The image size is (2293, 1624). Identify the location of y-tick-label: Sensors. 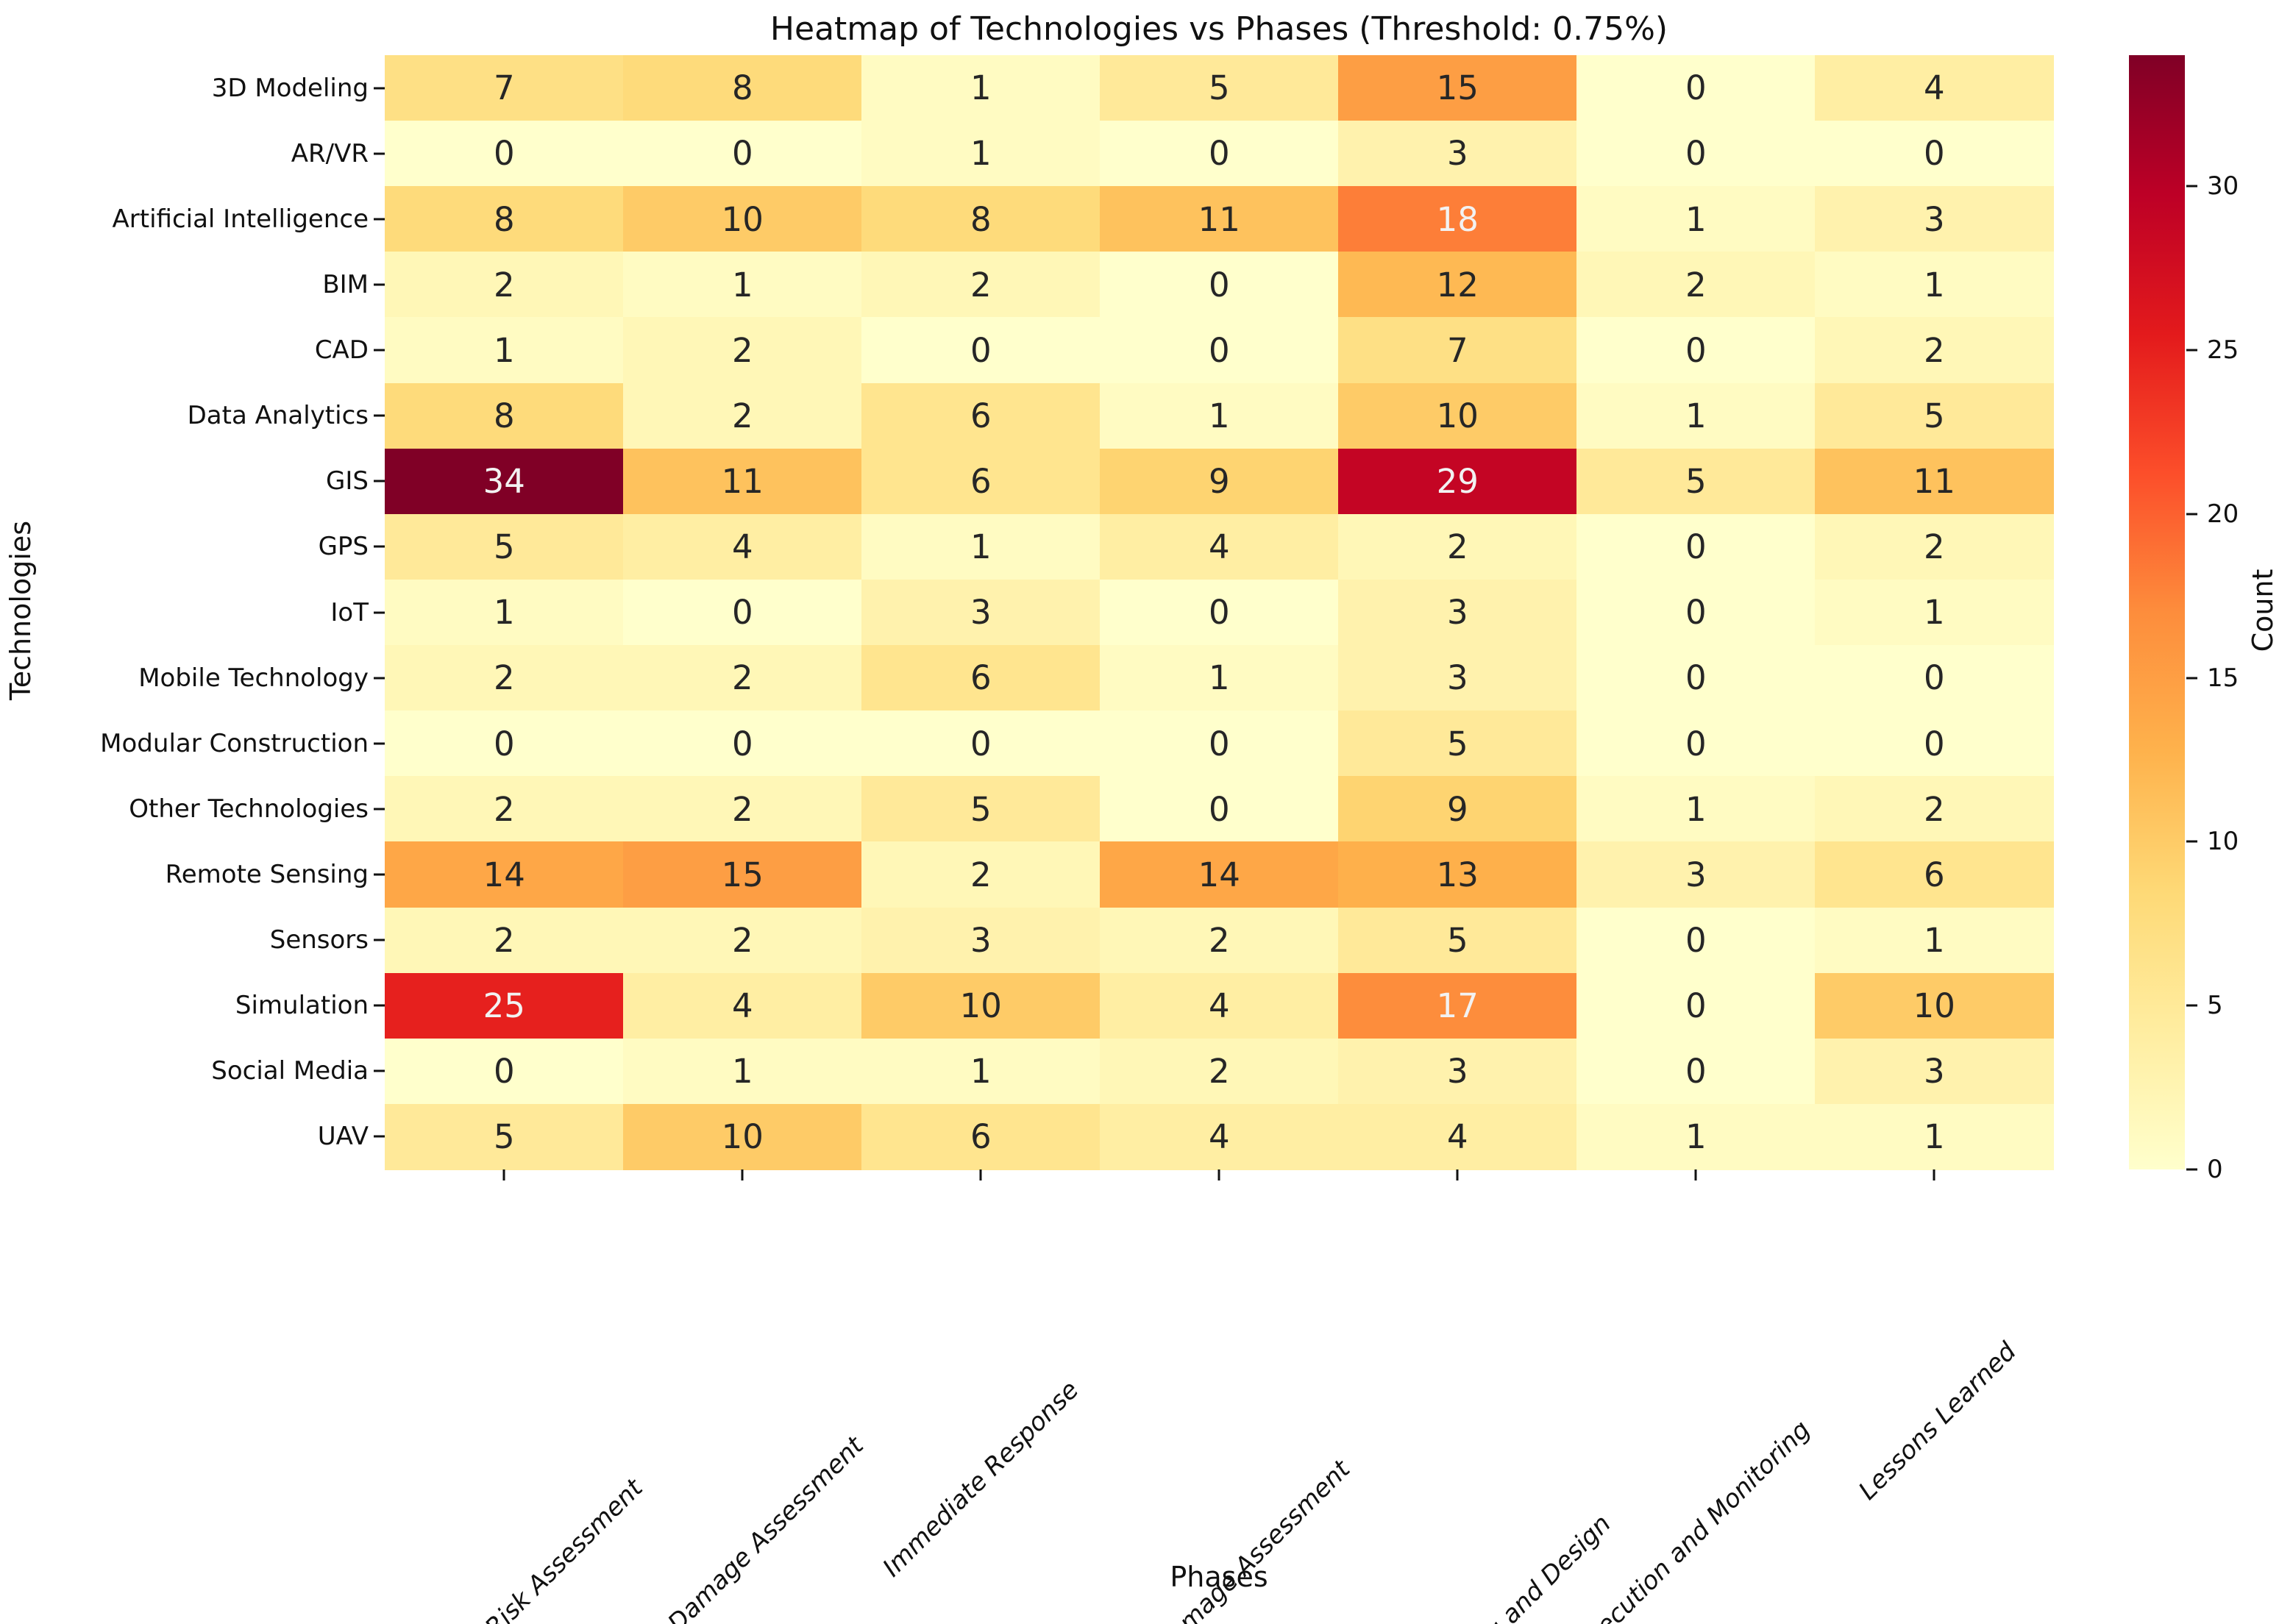
(319, 940).